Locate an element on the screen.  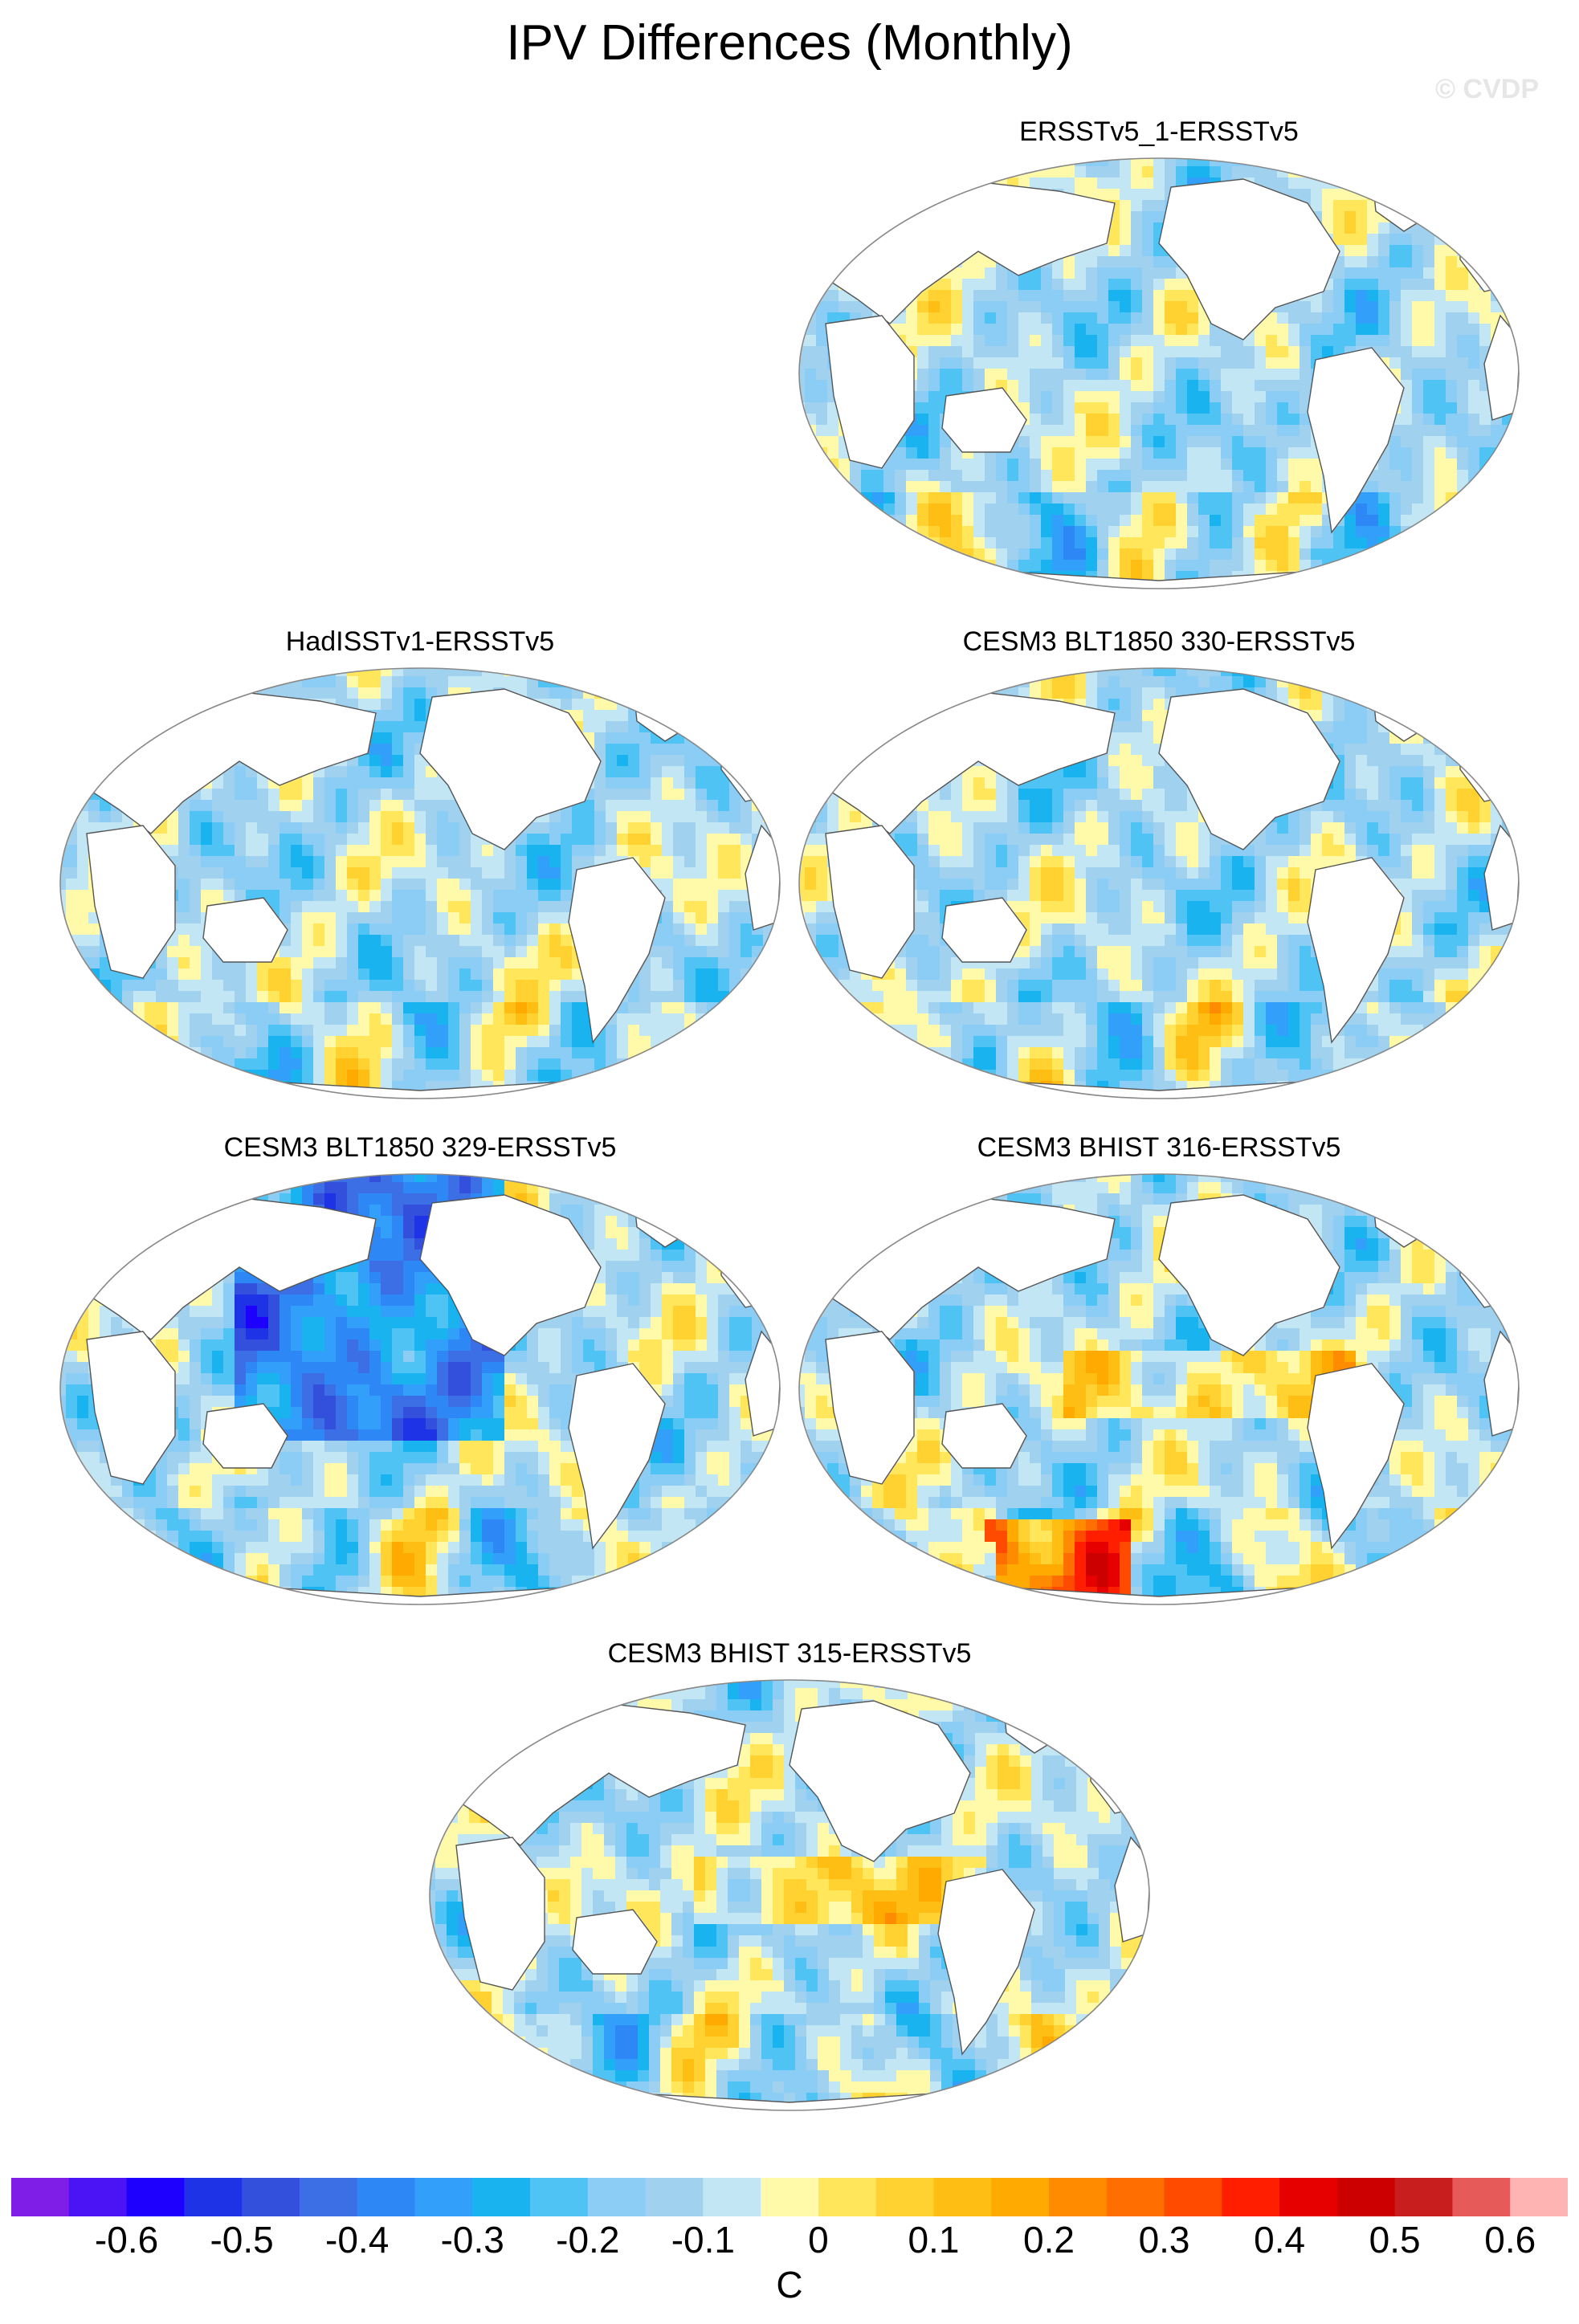
map-panel-3: CESM3 BLT1850 330-ERSSTv5 is located at coordinates (1159, 867).